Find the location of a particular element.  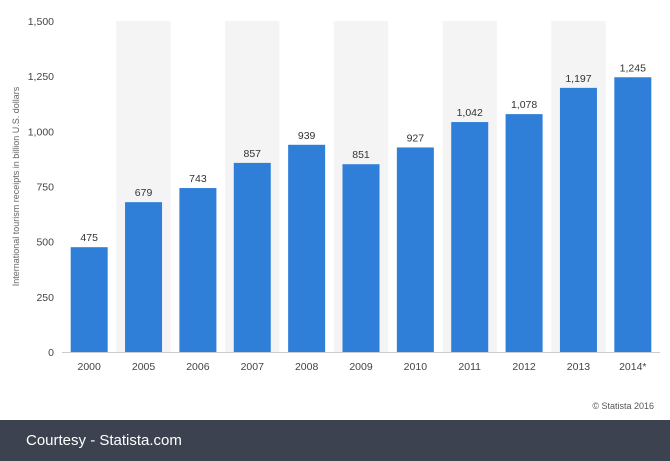

y-tick-label: 750 is located at coordinates (45, 188).